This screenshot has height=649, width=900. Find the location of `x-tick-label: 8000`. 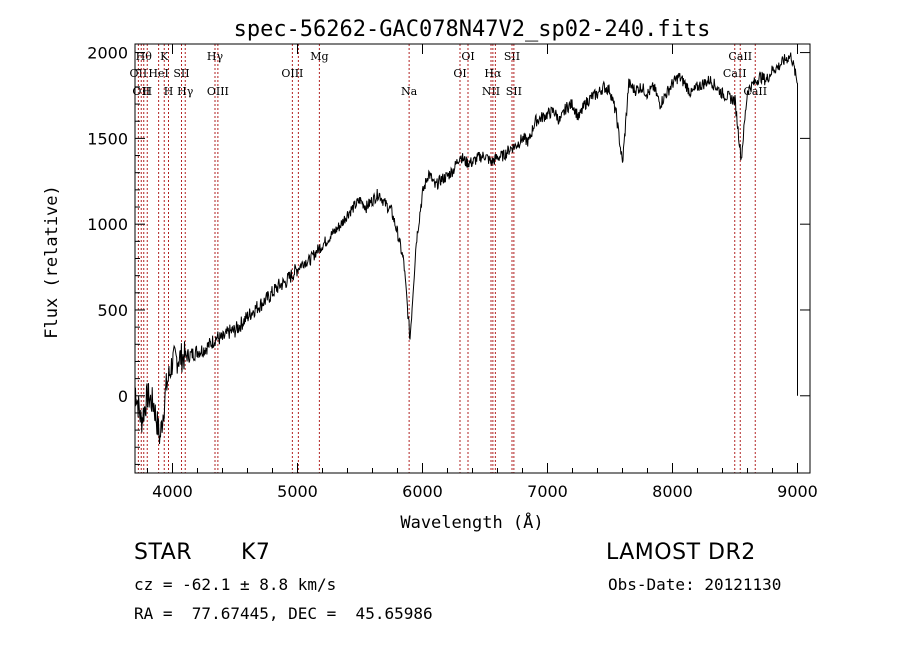

x-tick-label: 8000 is located at coordinates (672, 491).